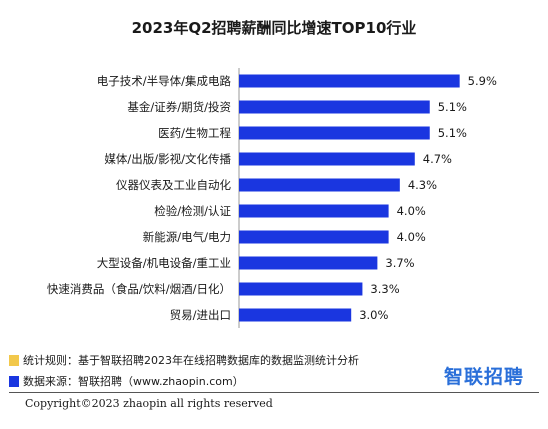 This screenshot has height=429, width=548. What do you see at coordinates (274, 392) in the screenshot?
I see `footer-divider` at bounding box center [274, 392].